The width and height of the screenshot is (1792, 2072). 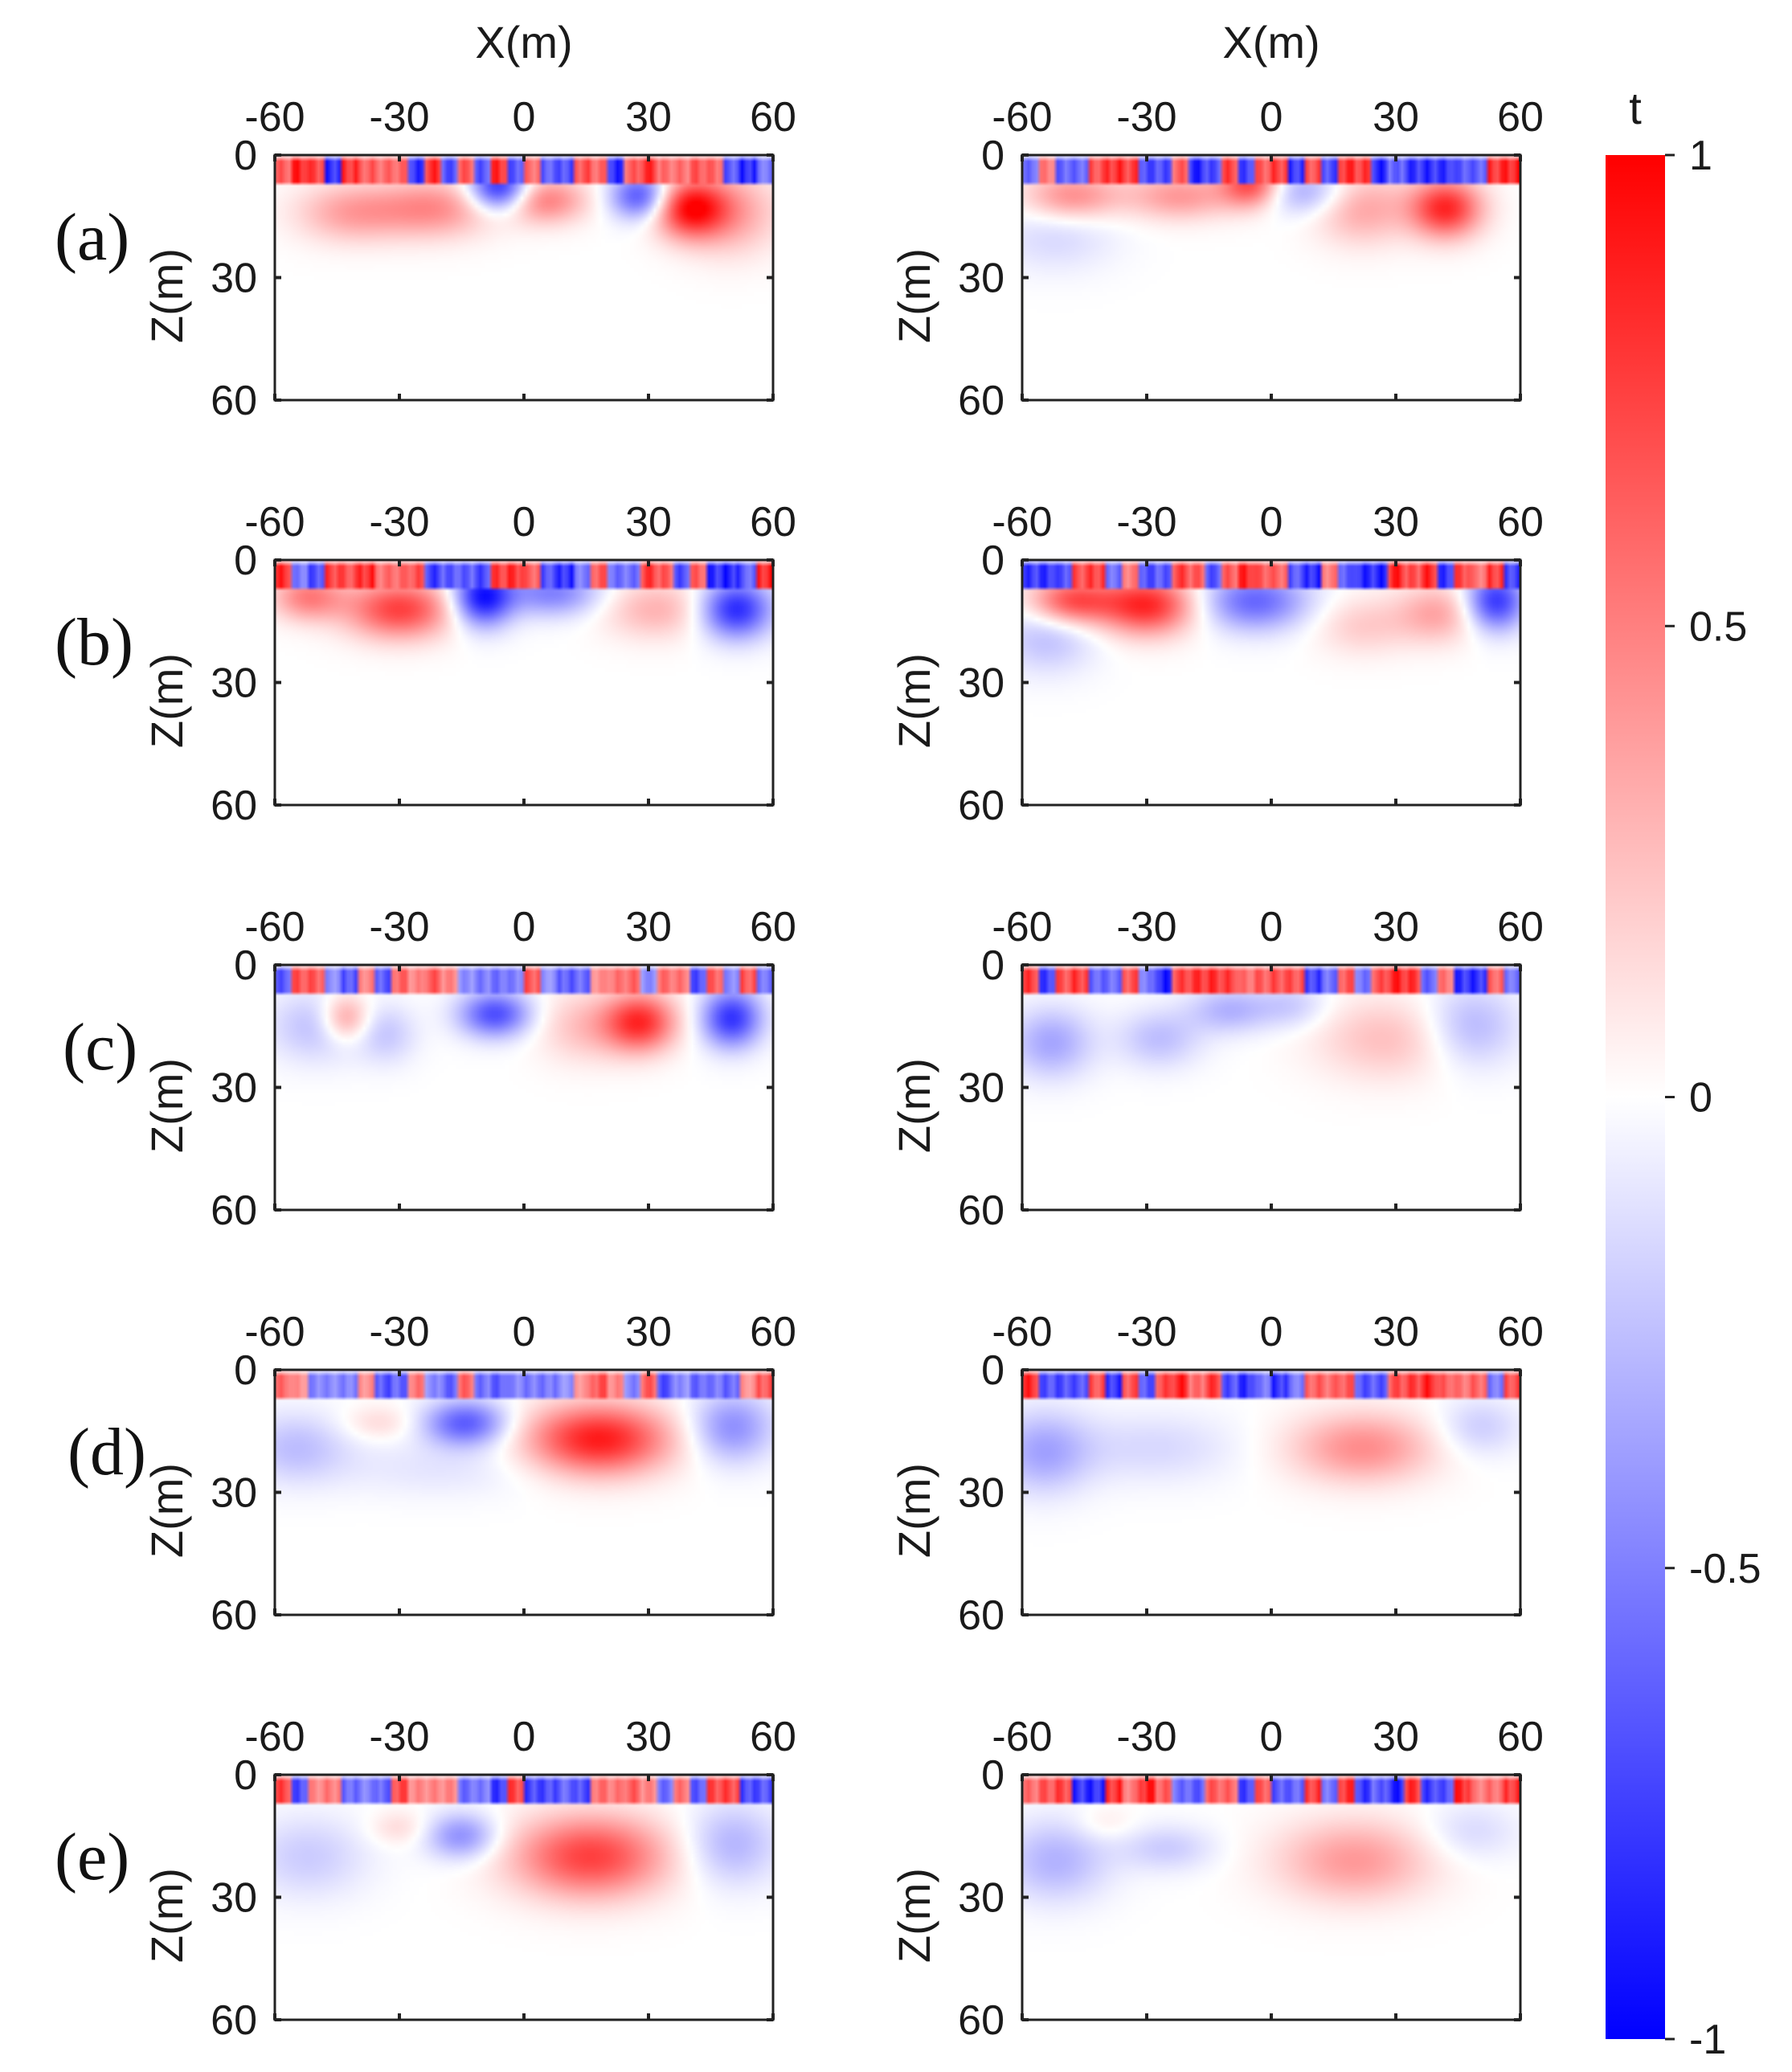 I want to click on colorbar-tick-label: -0.5, so click(x=1725, y=1569).